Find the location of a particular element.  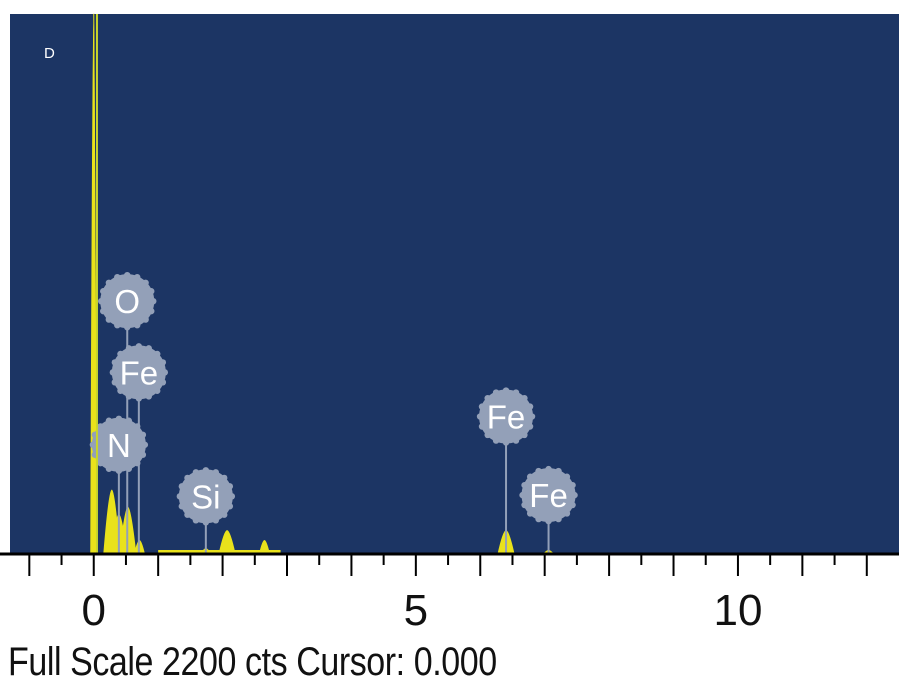

element-marker-label: Si is located at coordinates (205, 496).